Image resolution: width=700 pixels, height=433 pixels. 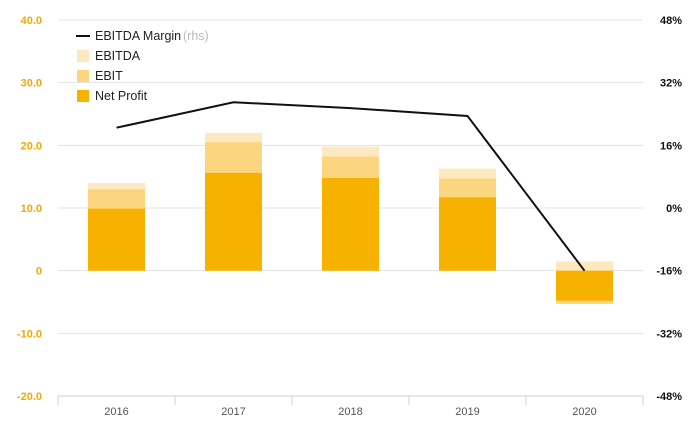 I want to click on legend-swatch-ebit, so click(x=83, y=76).